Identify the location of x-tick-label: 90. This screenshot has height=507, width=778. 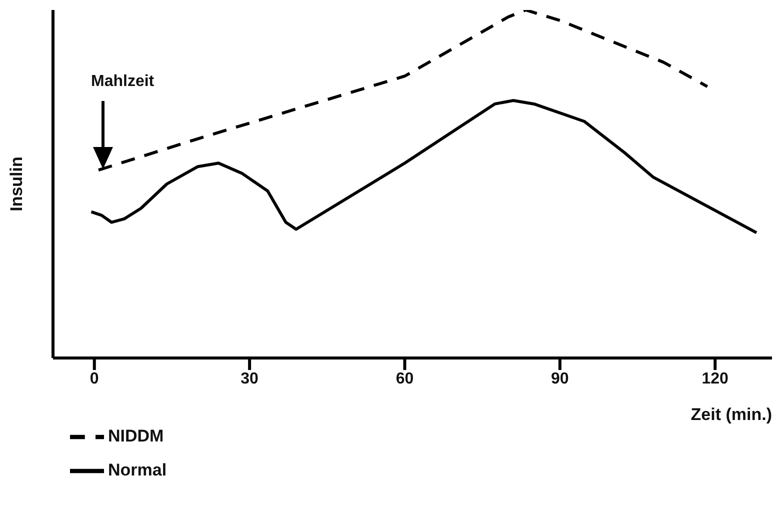
(560, 379).